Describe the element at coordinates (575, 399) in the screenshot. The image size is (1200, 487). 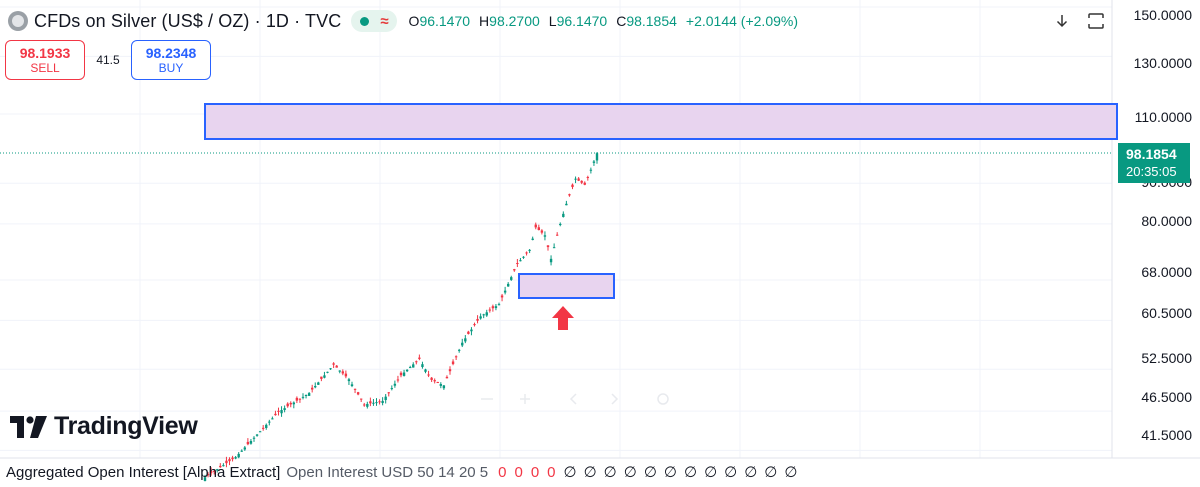
I see `hover-toolbar` at that location.